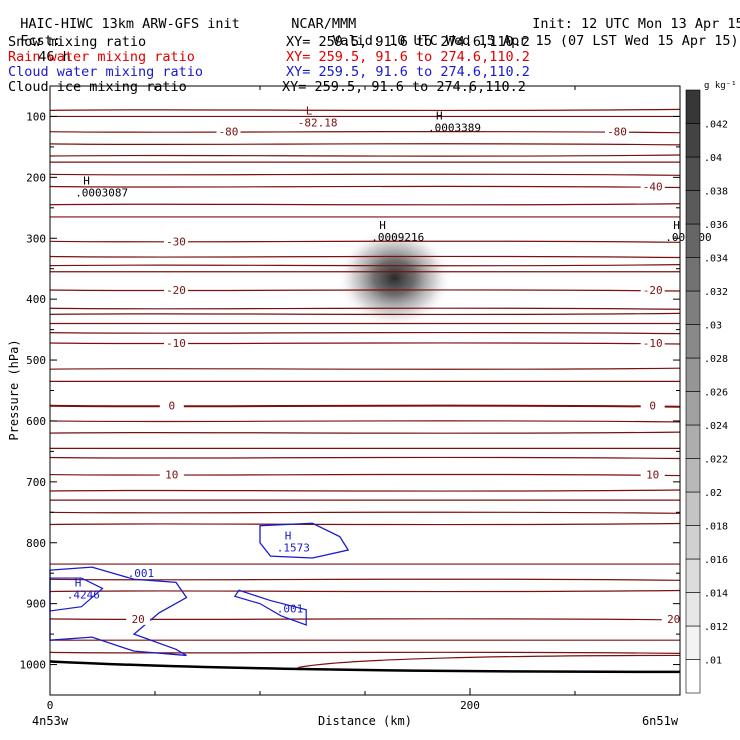 The width and height of the screenshot is (740, 740). Describe the element at coordinates (36, 543) in the screenshot. I see `y-tick-label: 800` at that location.